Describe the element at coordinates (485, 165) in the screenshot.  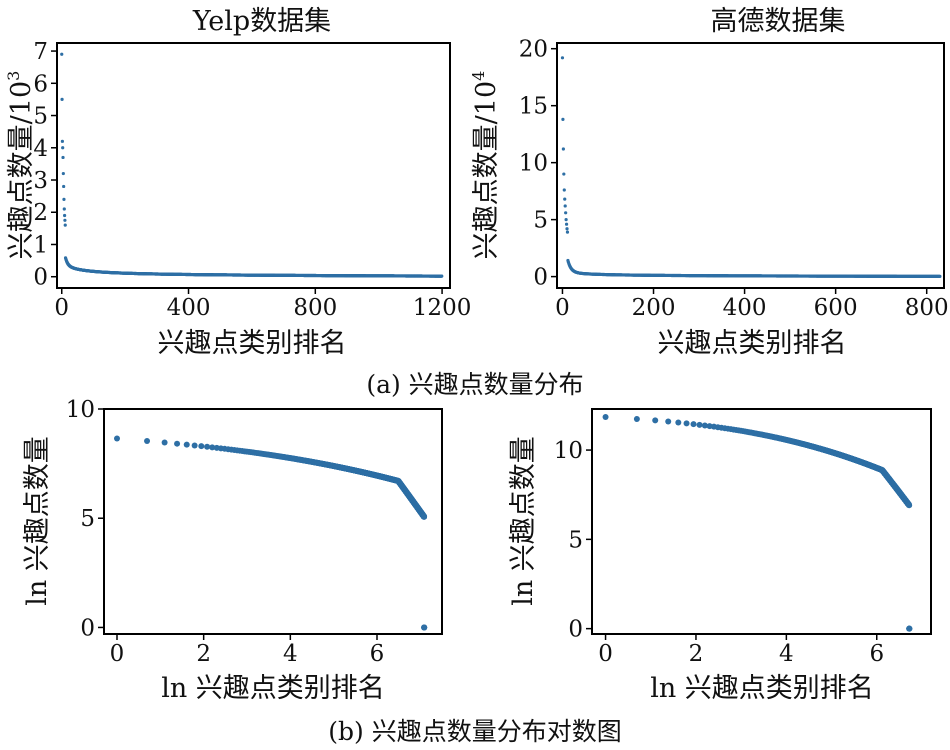
I see `y-axis-label: 兴趣点数量/104` at that location.